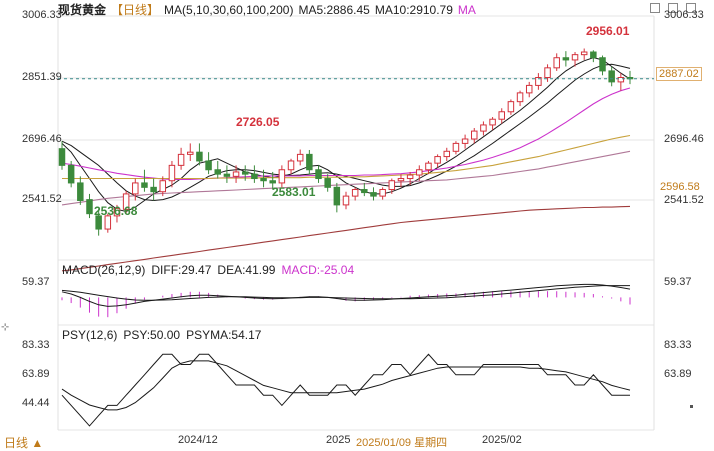  Describe the element at coordinates (679, 74) in the screenshot. I see `price-tag: 2887.02` at that location.